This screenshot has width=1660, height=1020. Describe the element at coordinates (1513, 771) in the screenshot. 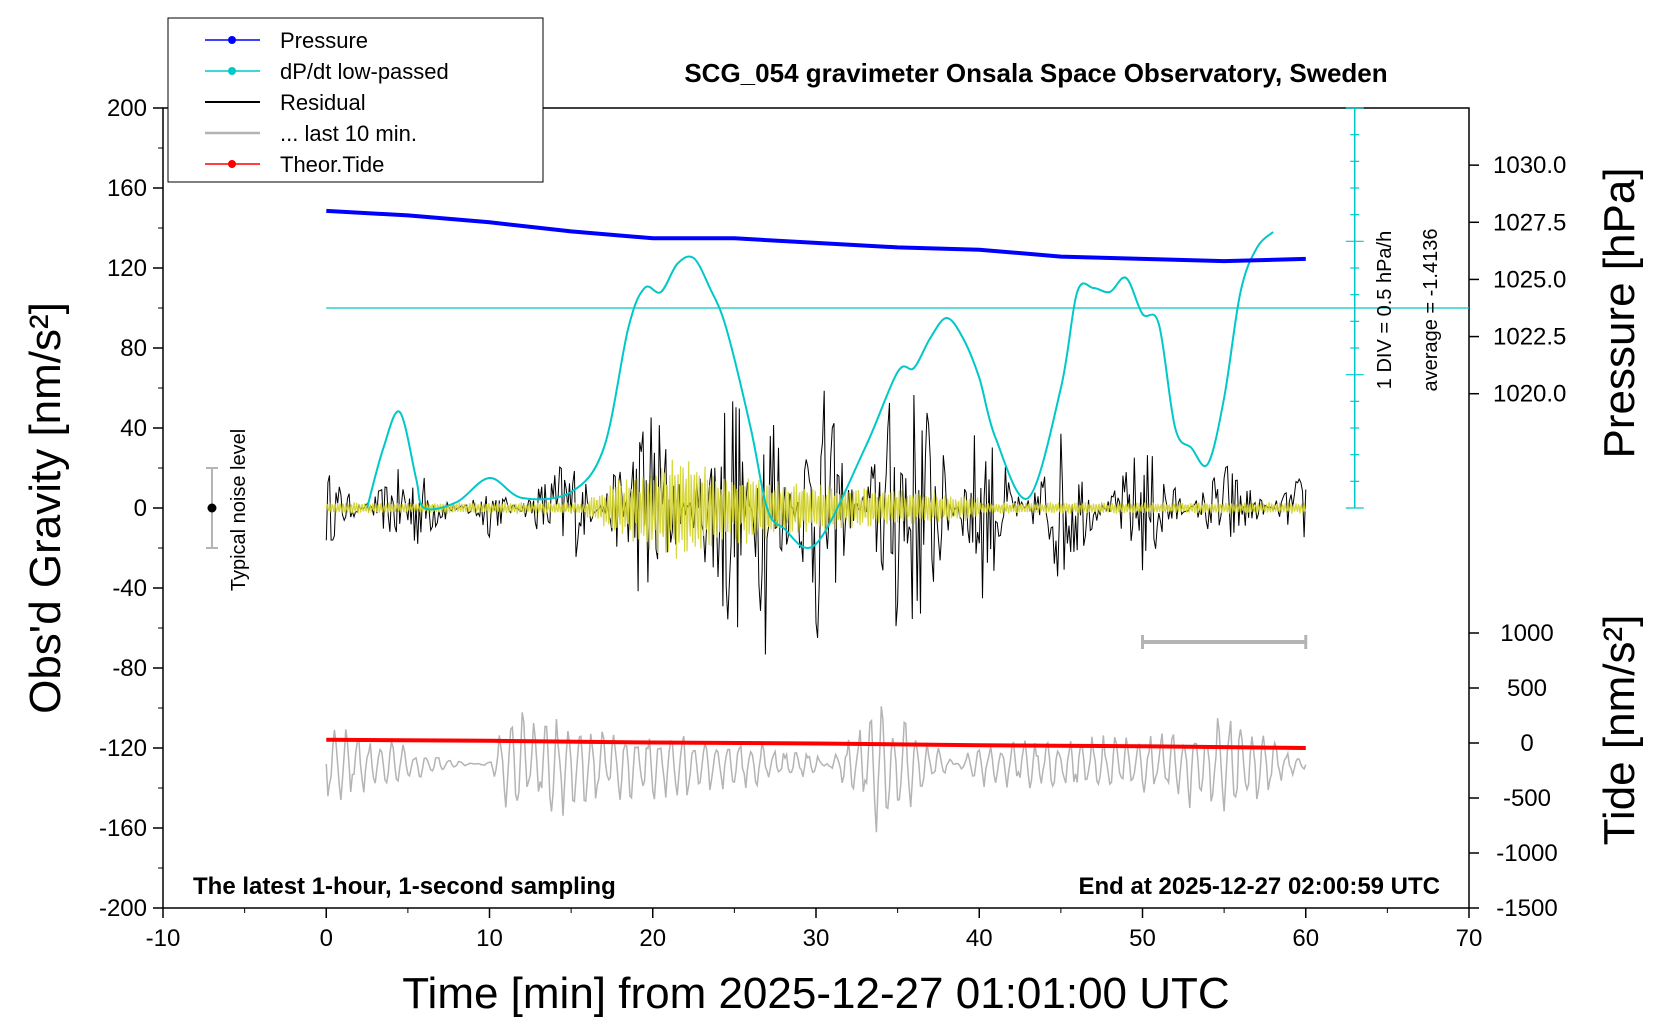

I see `y-axis-tide: 1000 500 0 -500 -1000 -1500` at that location.